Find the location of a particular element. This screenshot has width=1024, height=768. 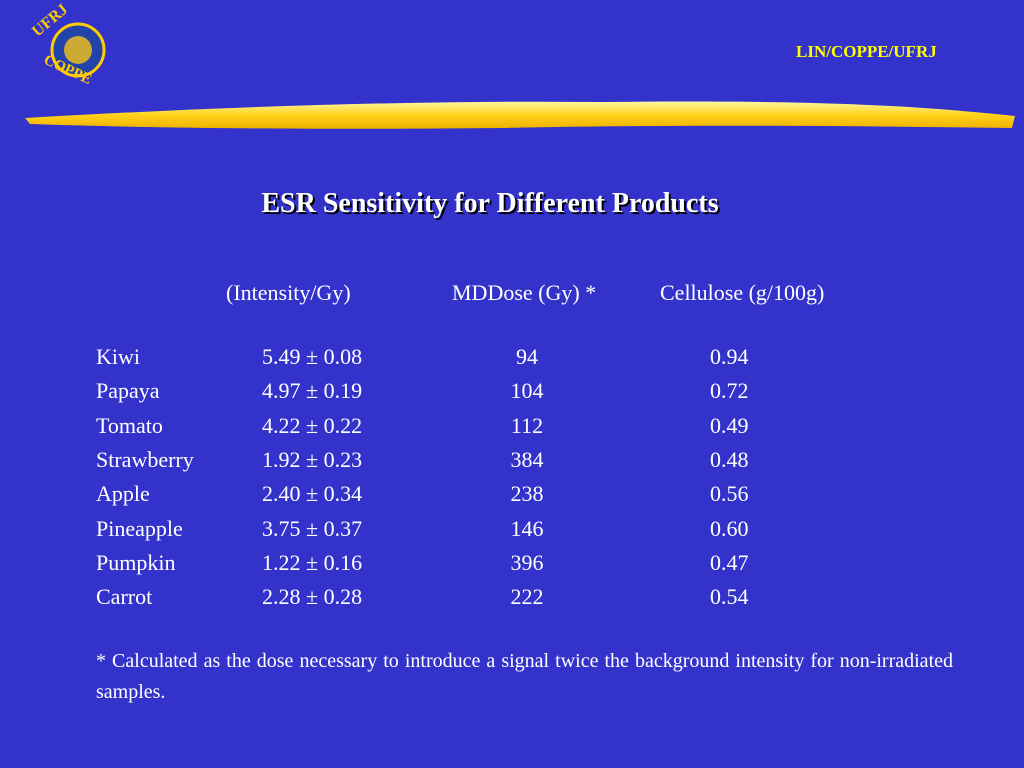

table-cell: 3.75 ± 0.37 is located at coordinates (312, 528).